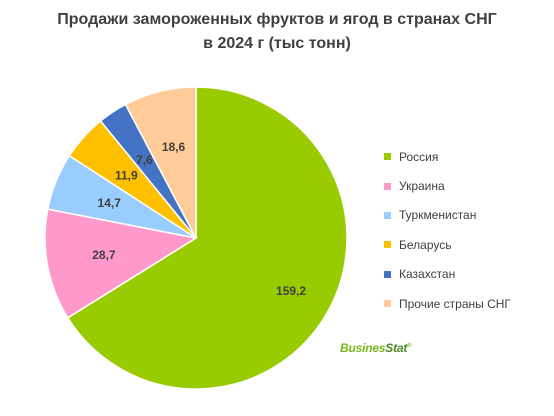 This screenshot has height=416, width=554. What do you see at coordinates (110, 203) in the screenshot?
I see `data-label-туркменистан: 14,7` at bounding box center [110, 203].